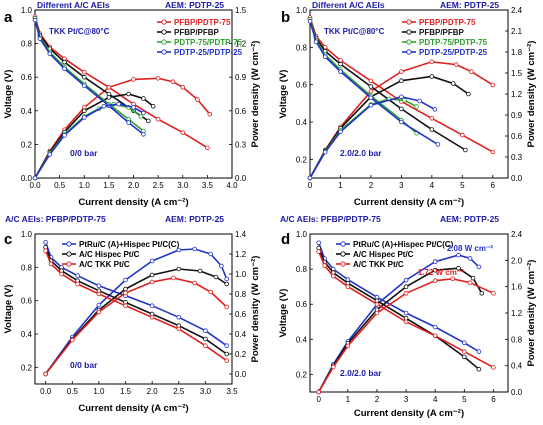 The image size is (543, 425). Describe the element at coordinates (136, 321) in the screenshot. I see `series-power-line` at that location.